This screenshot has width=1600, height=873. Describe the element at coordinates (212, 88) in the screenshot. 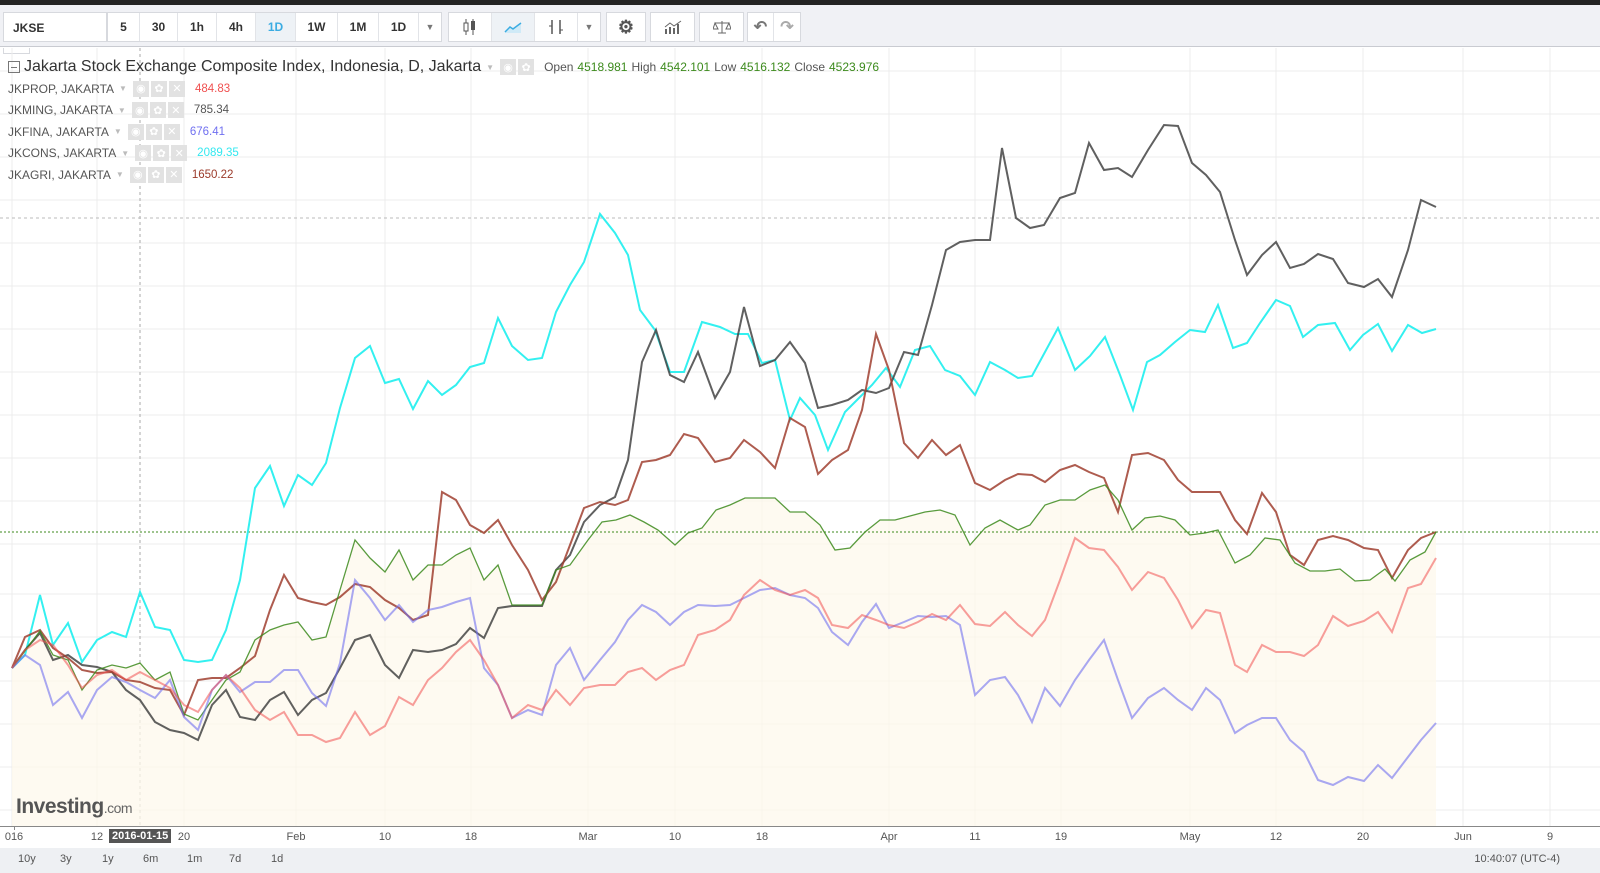

I see `series-value: 484.83` at that location.